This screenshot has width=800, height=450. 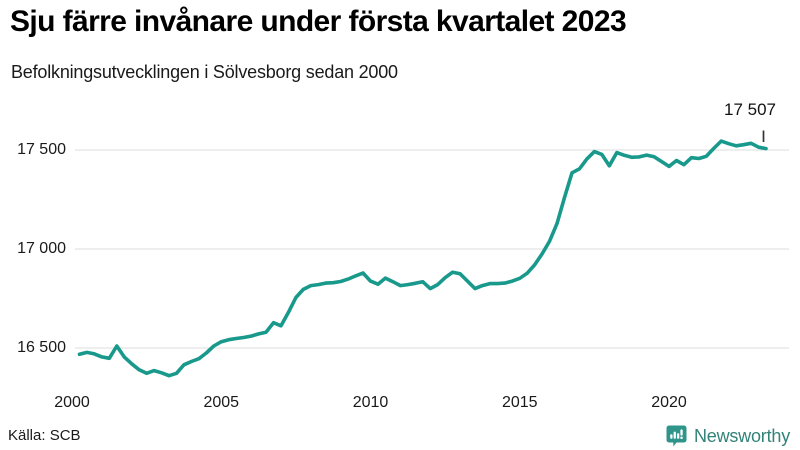 I want to click on y-axis-tick-label: 17 500, so click(x=41, y=149).